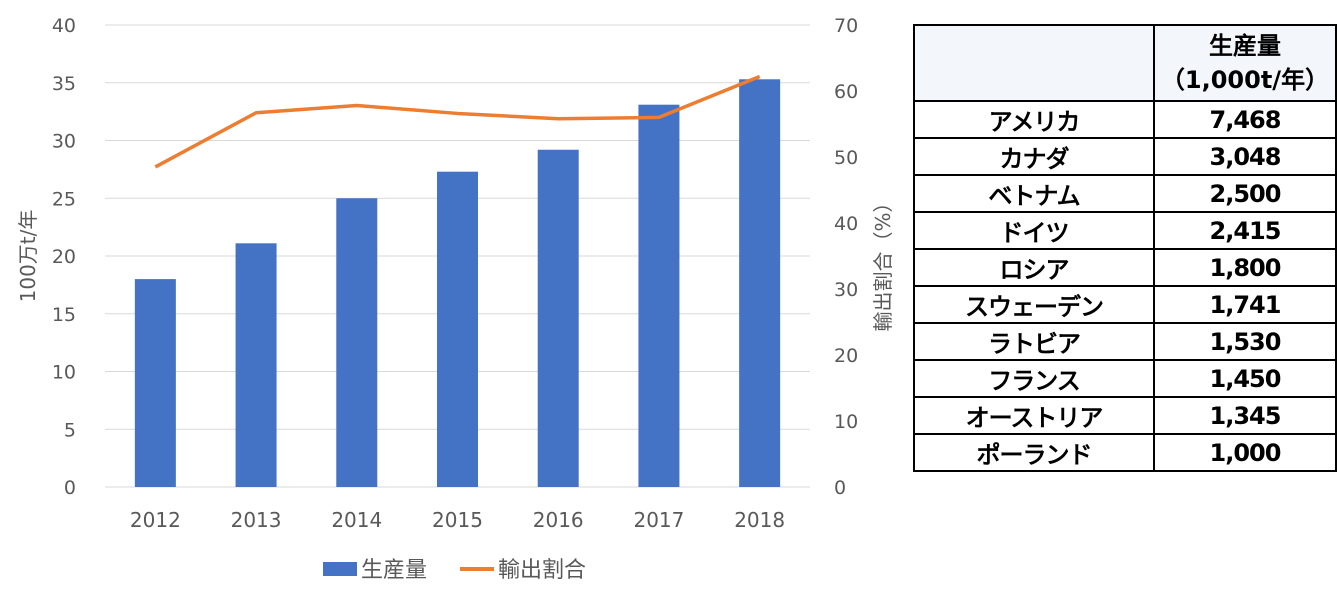  Describe the element at coordinates (846, 26) in the screenshot. I see `y2-tick-label: 70` at that location.